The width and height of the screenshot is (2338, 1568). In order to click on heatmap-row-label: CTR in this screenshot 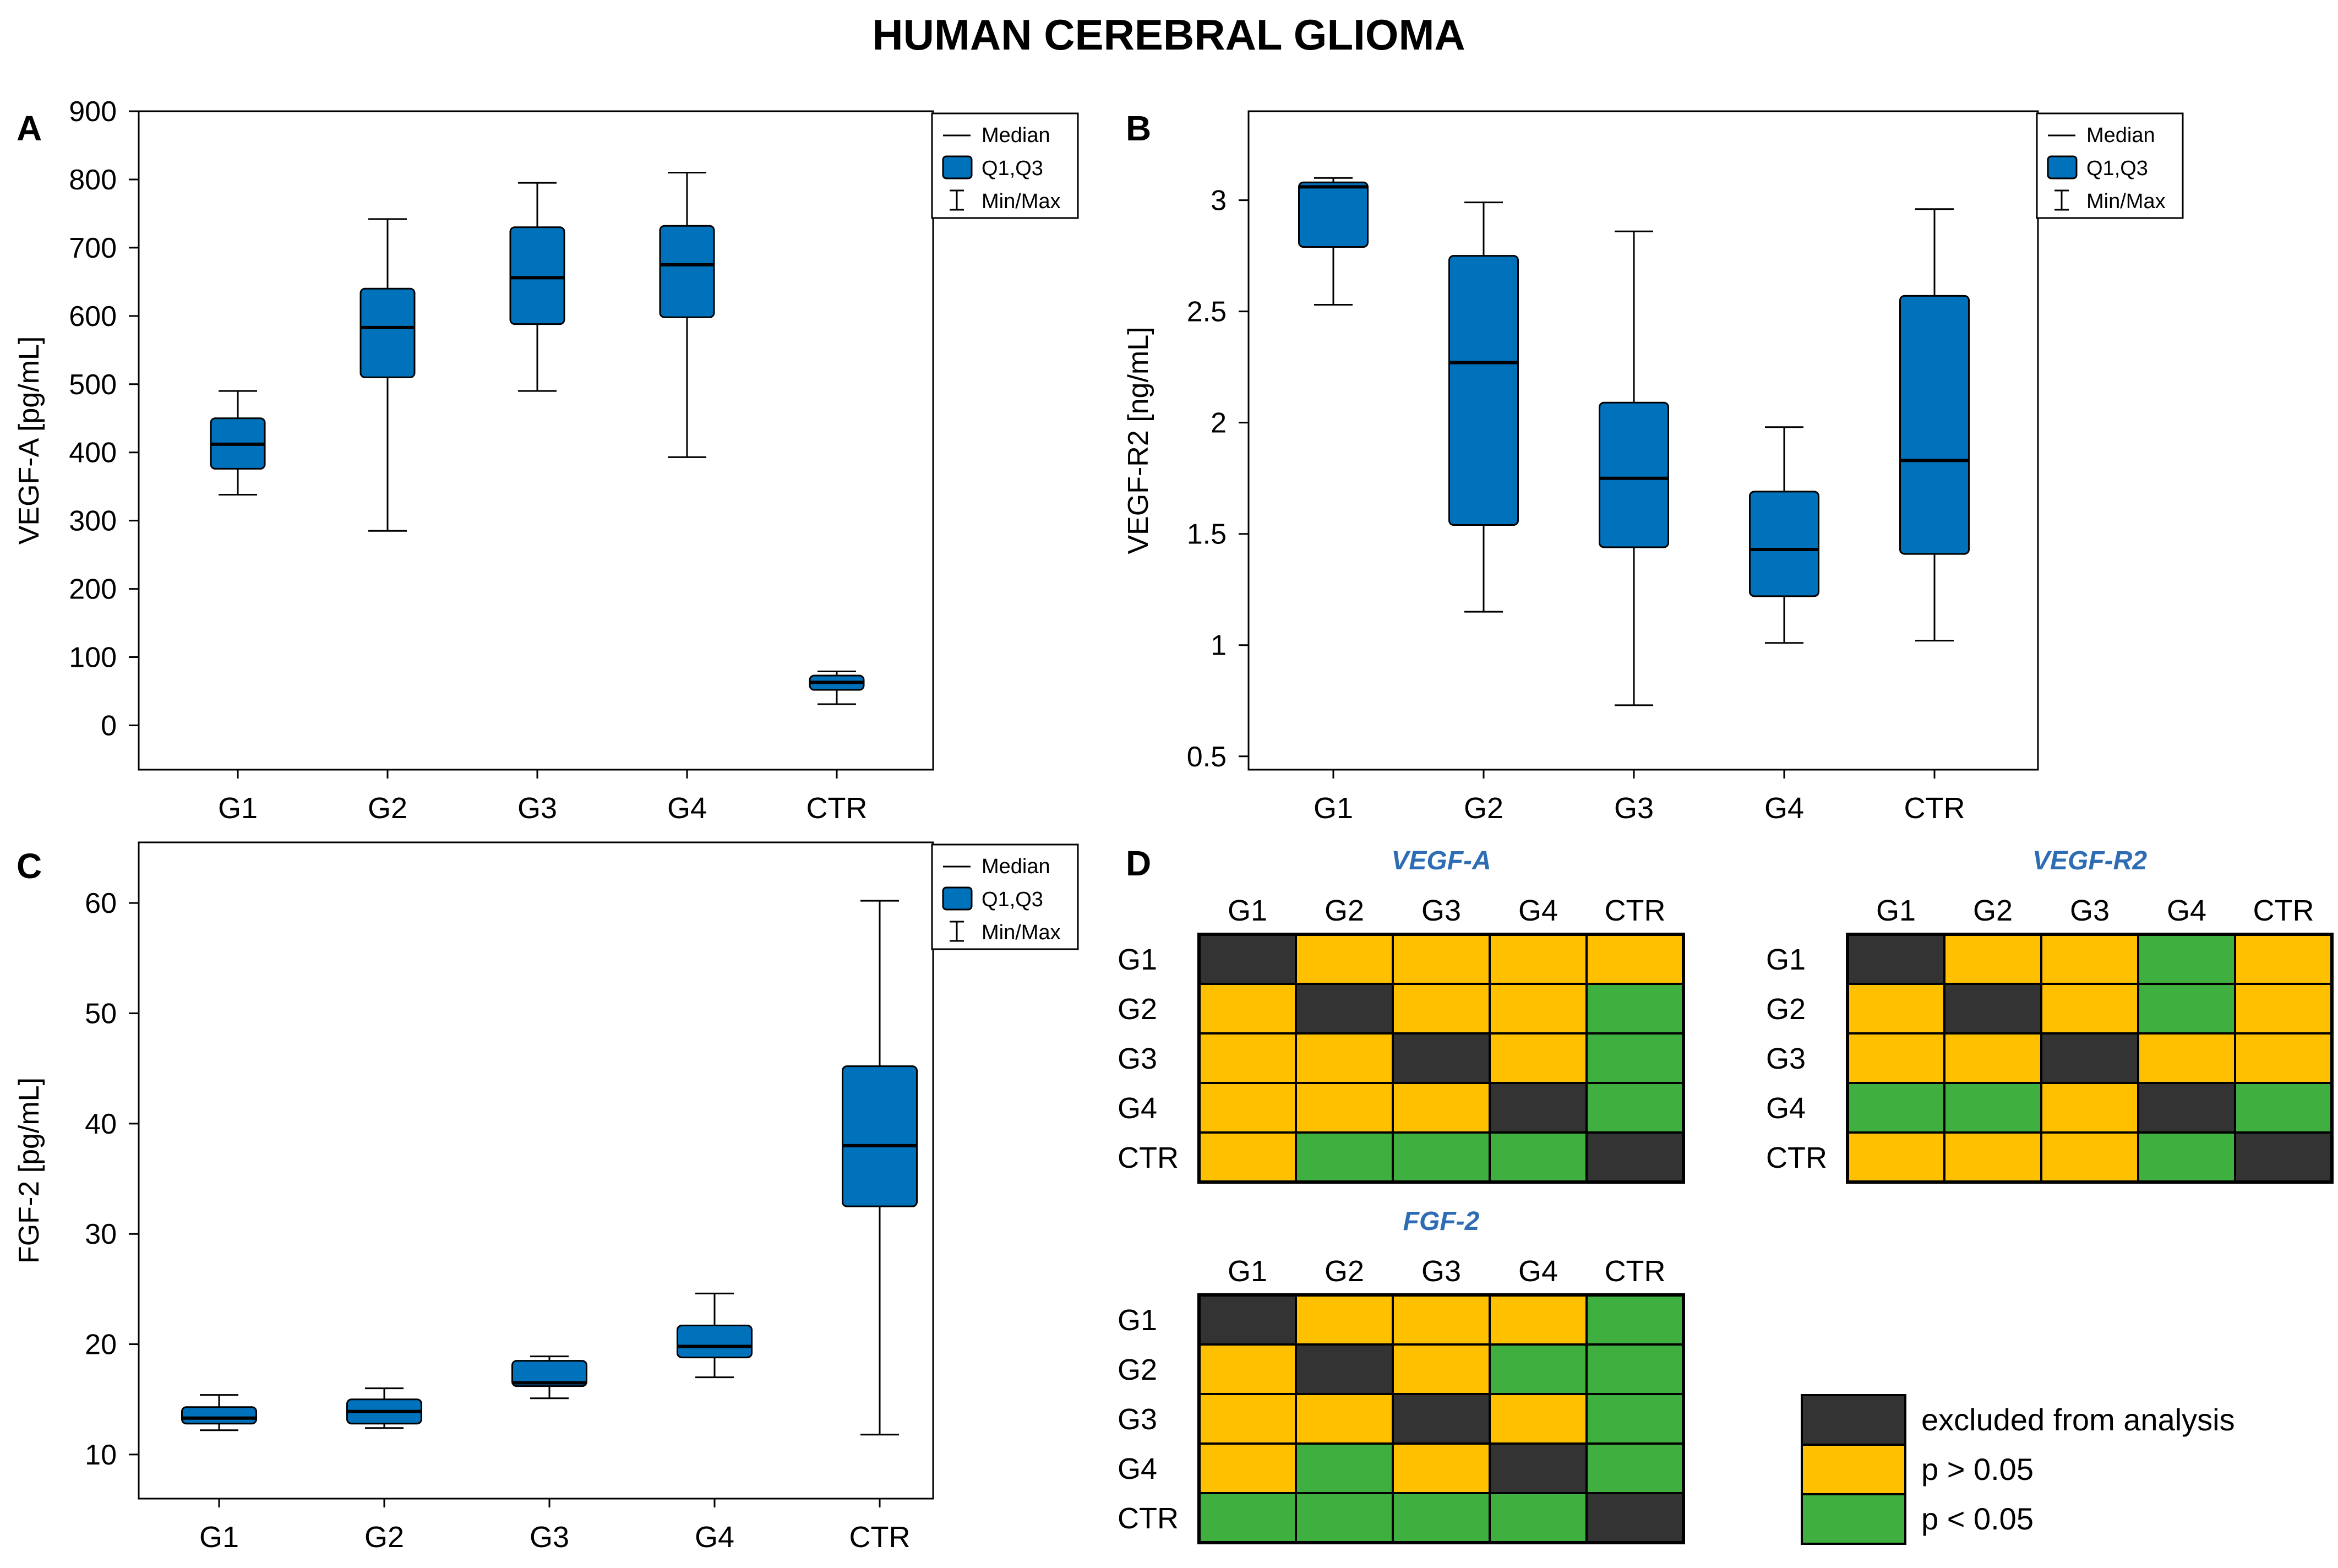, I will do `click(1148, 1518)`.